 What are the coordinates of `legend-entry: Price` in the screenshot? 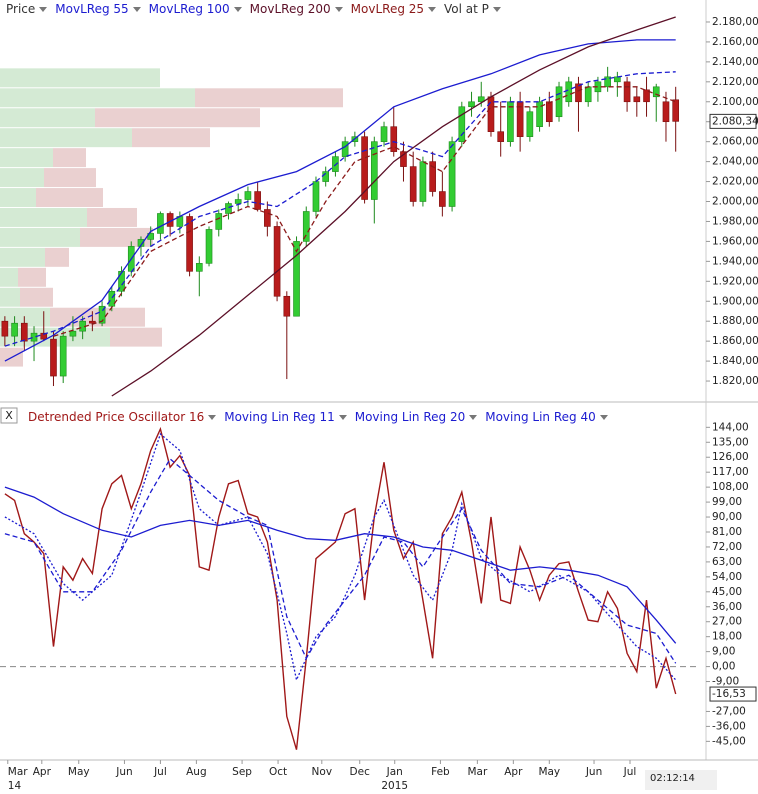 It's located at (21, 9).